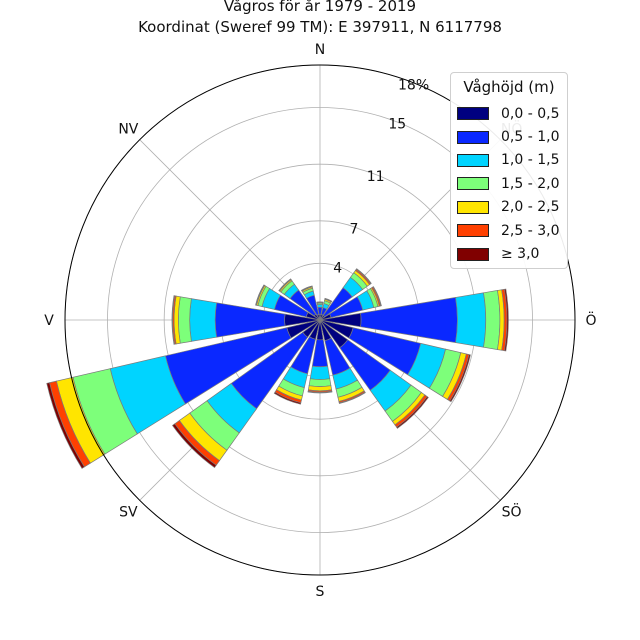  I want to click on compass-label-sv: SV, so click(128, 513).